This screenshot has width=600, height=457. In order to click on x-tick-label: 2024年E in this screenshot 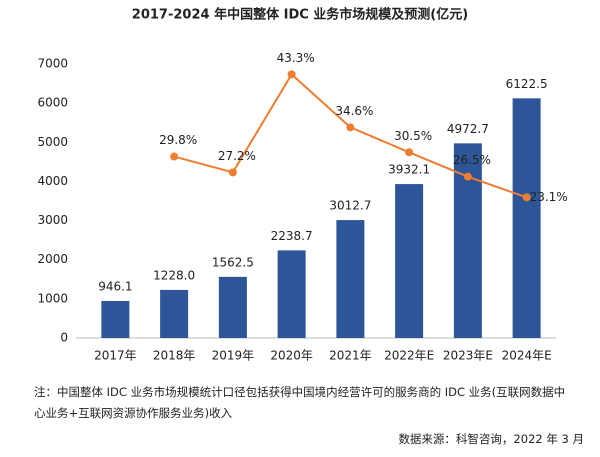, I will do `click(527, 356)`.